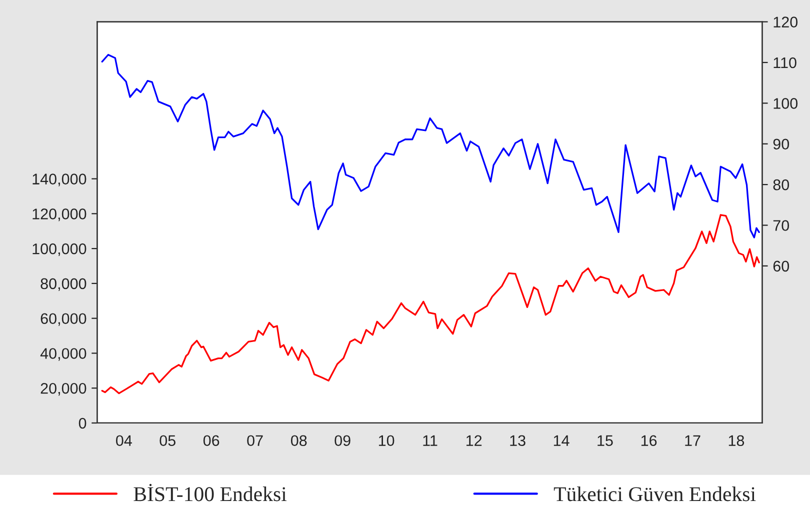 This screenshot has width=810, height=519. I want to click on y-tick-label: 100,000, so click(59, 249).